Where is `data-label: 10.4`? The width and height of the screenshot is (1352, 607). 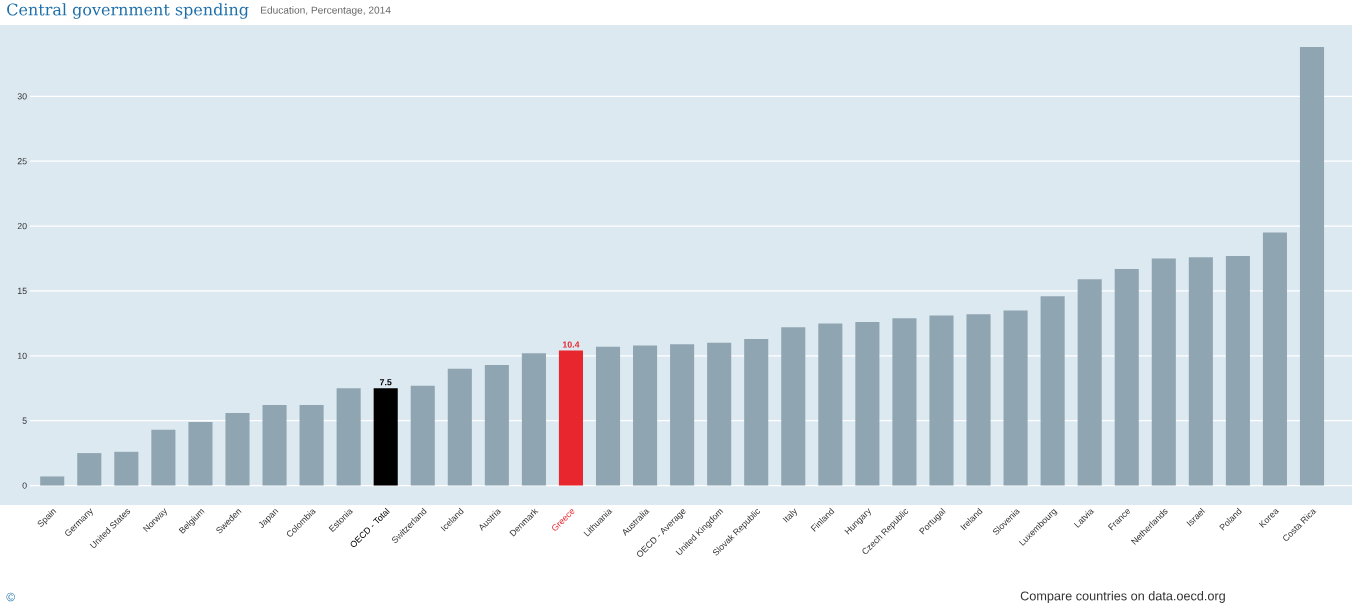
data-label: 10.4 is located at coordinates (571, 344).